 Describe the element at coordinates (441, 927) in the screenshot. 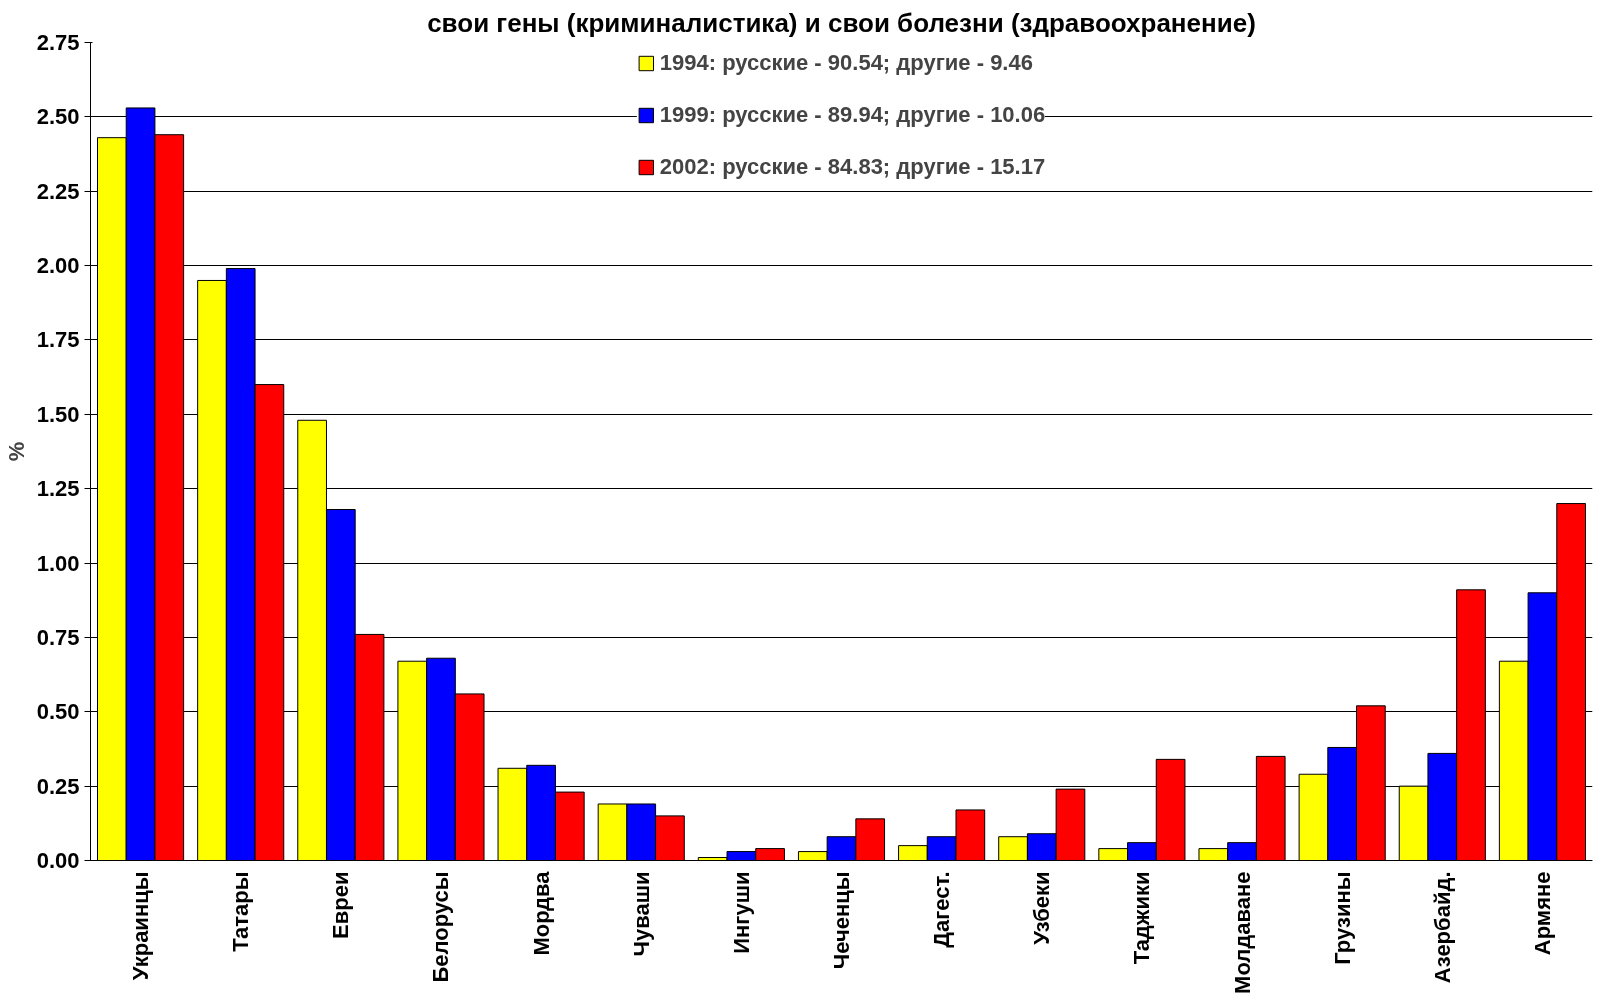

I see `x-tick-label: Белорусы` at that location.